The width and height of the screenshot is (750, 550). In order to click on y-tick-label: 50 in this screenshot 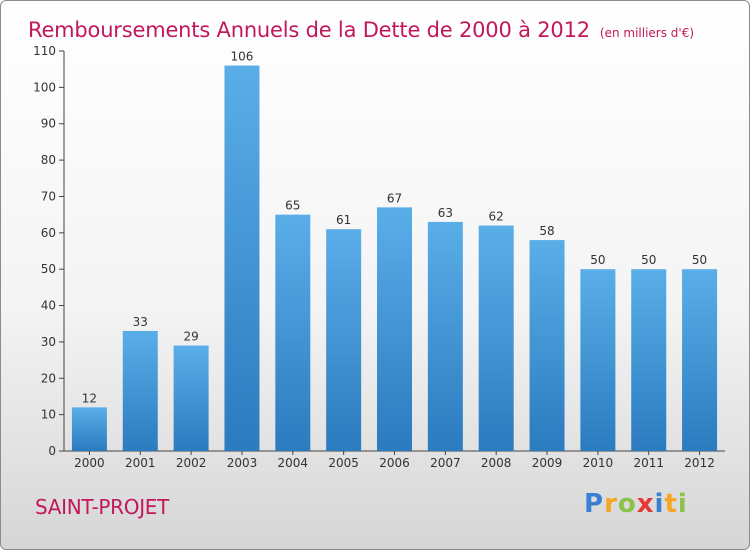, I will do `click(48, 269)`.